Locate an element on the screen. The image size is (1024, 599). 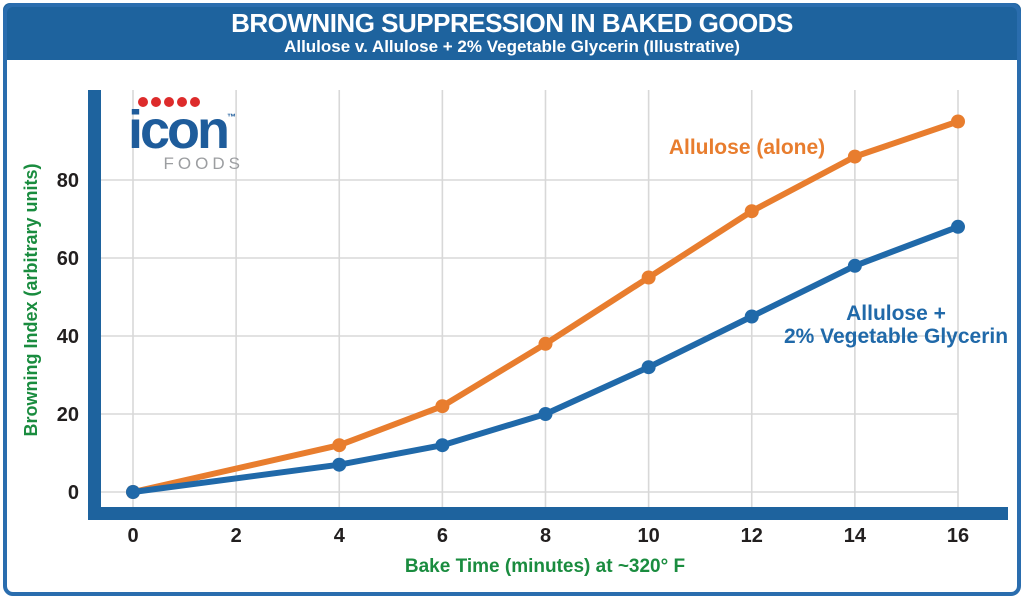
x-tick-label: 4 is located at coordinates (340, 536).